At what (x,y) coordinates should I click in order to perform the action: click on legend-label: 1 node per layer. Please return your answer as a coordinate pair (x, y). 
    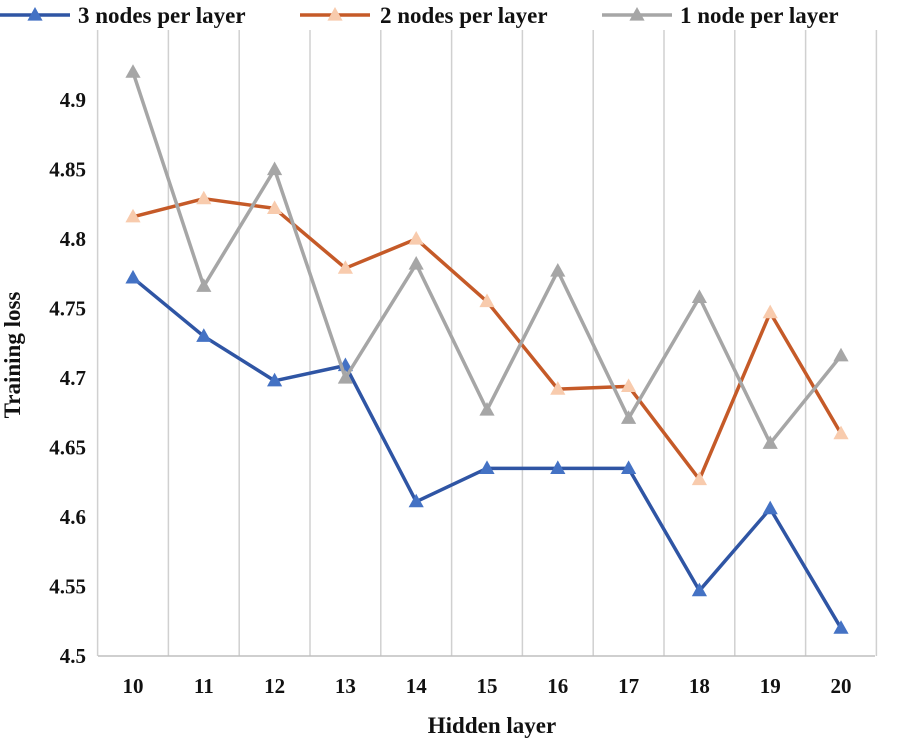
    Looking at the image, I should click on (759, 15).